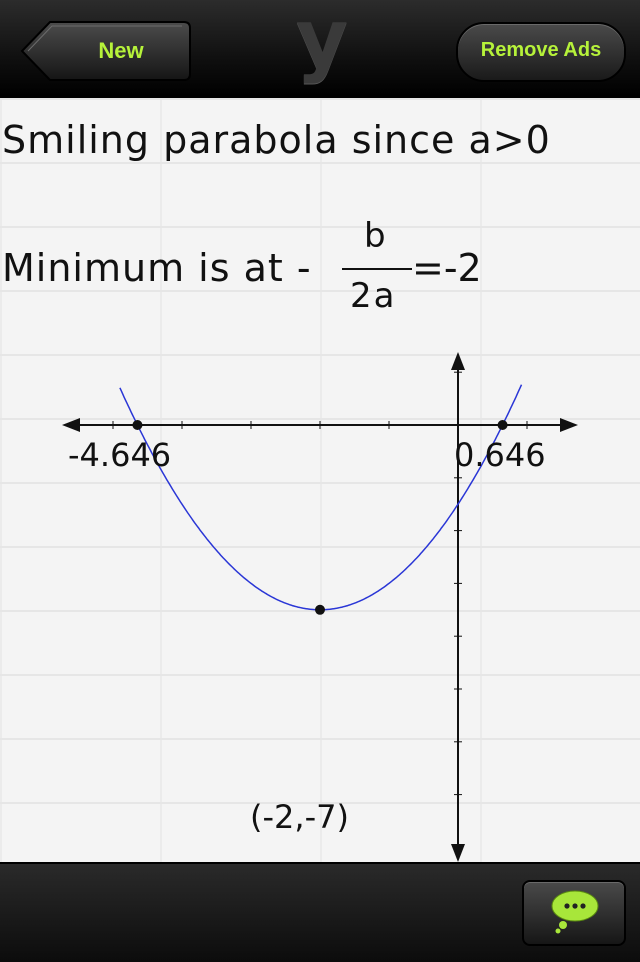  I want to click on top-toolbar: New y Remove Ads, so click(320, 49).